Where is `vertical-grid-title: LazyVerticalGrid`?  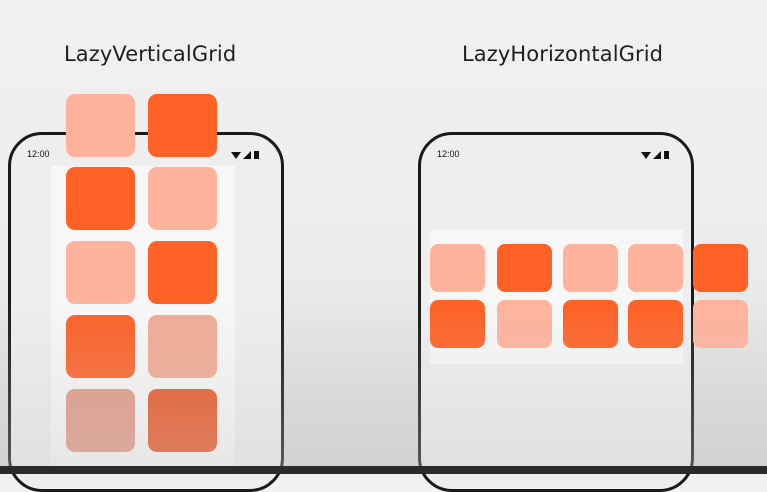
vertical-grid-title: LazyVerticalGrid is located at coordinates (150, 54).